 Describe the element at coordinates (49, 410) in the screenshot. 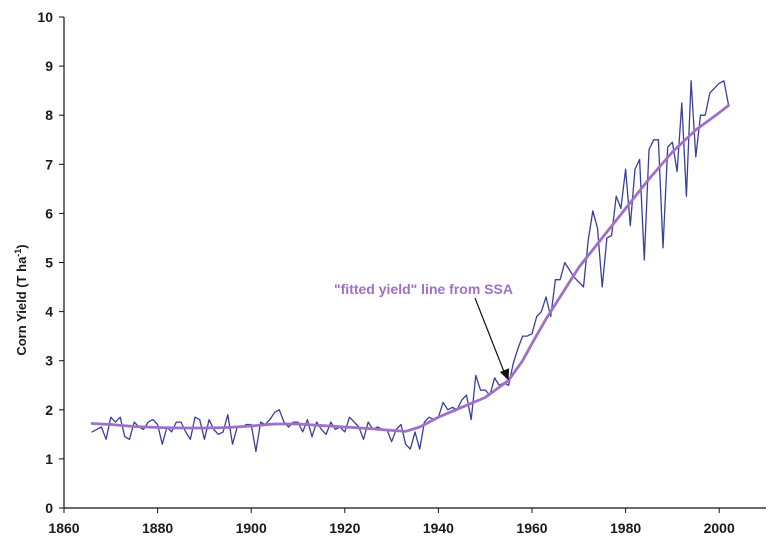

I see `y-tick-label: 2` at that location.